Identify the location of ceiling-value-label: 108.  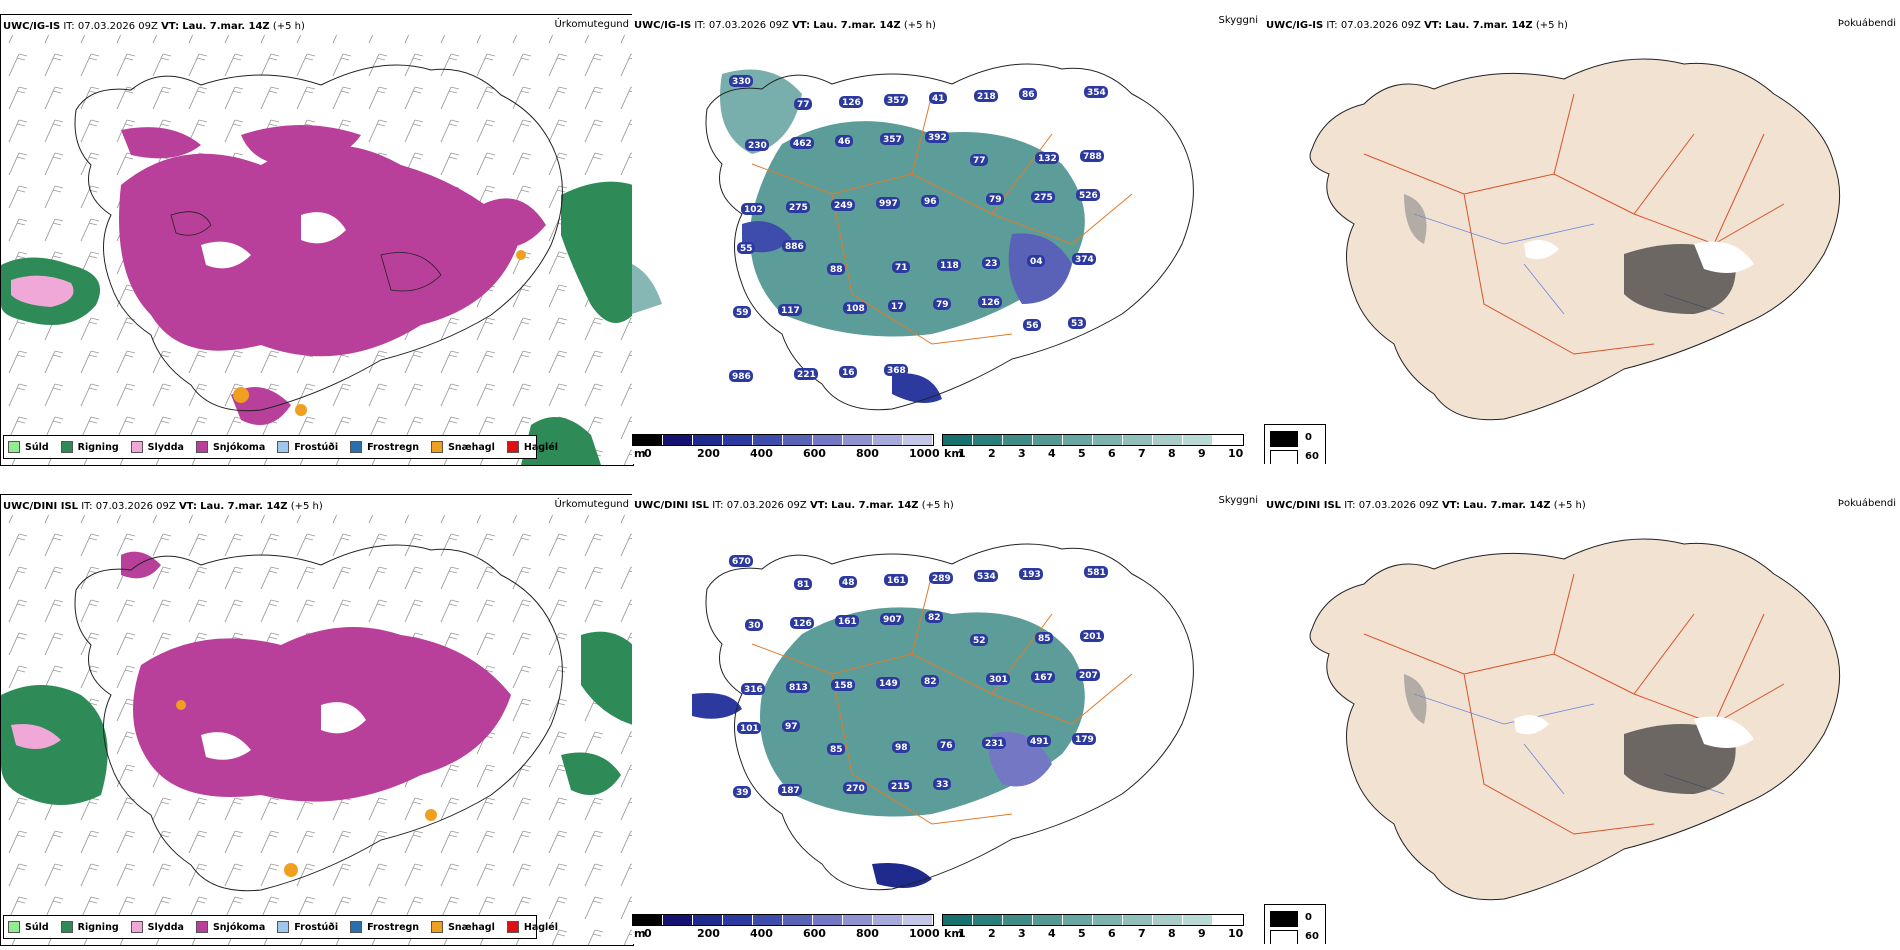
(855, 309).